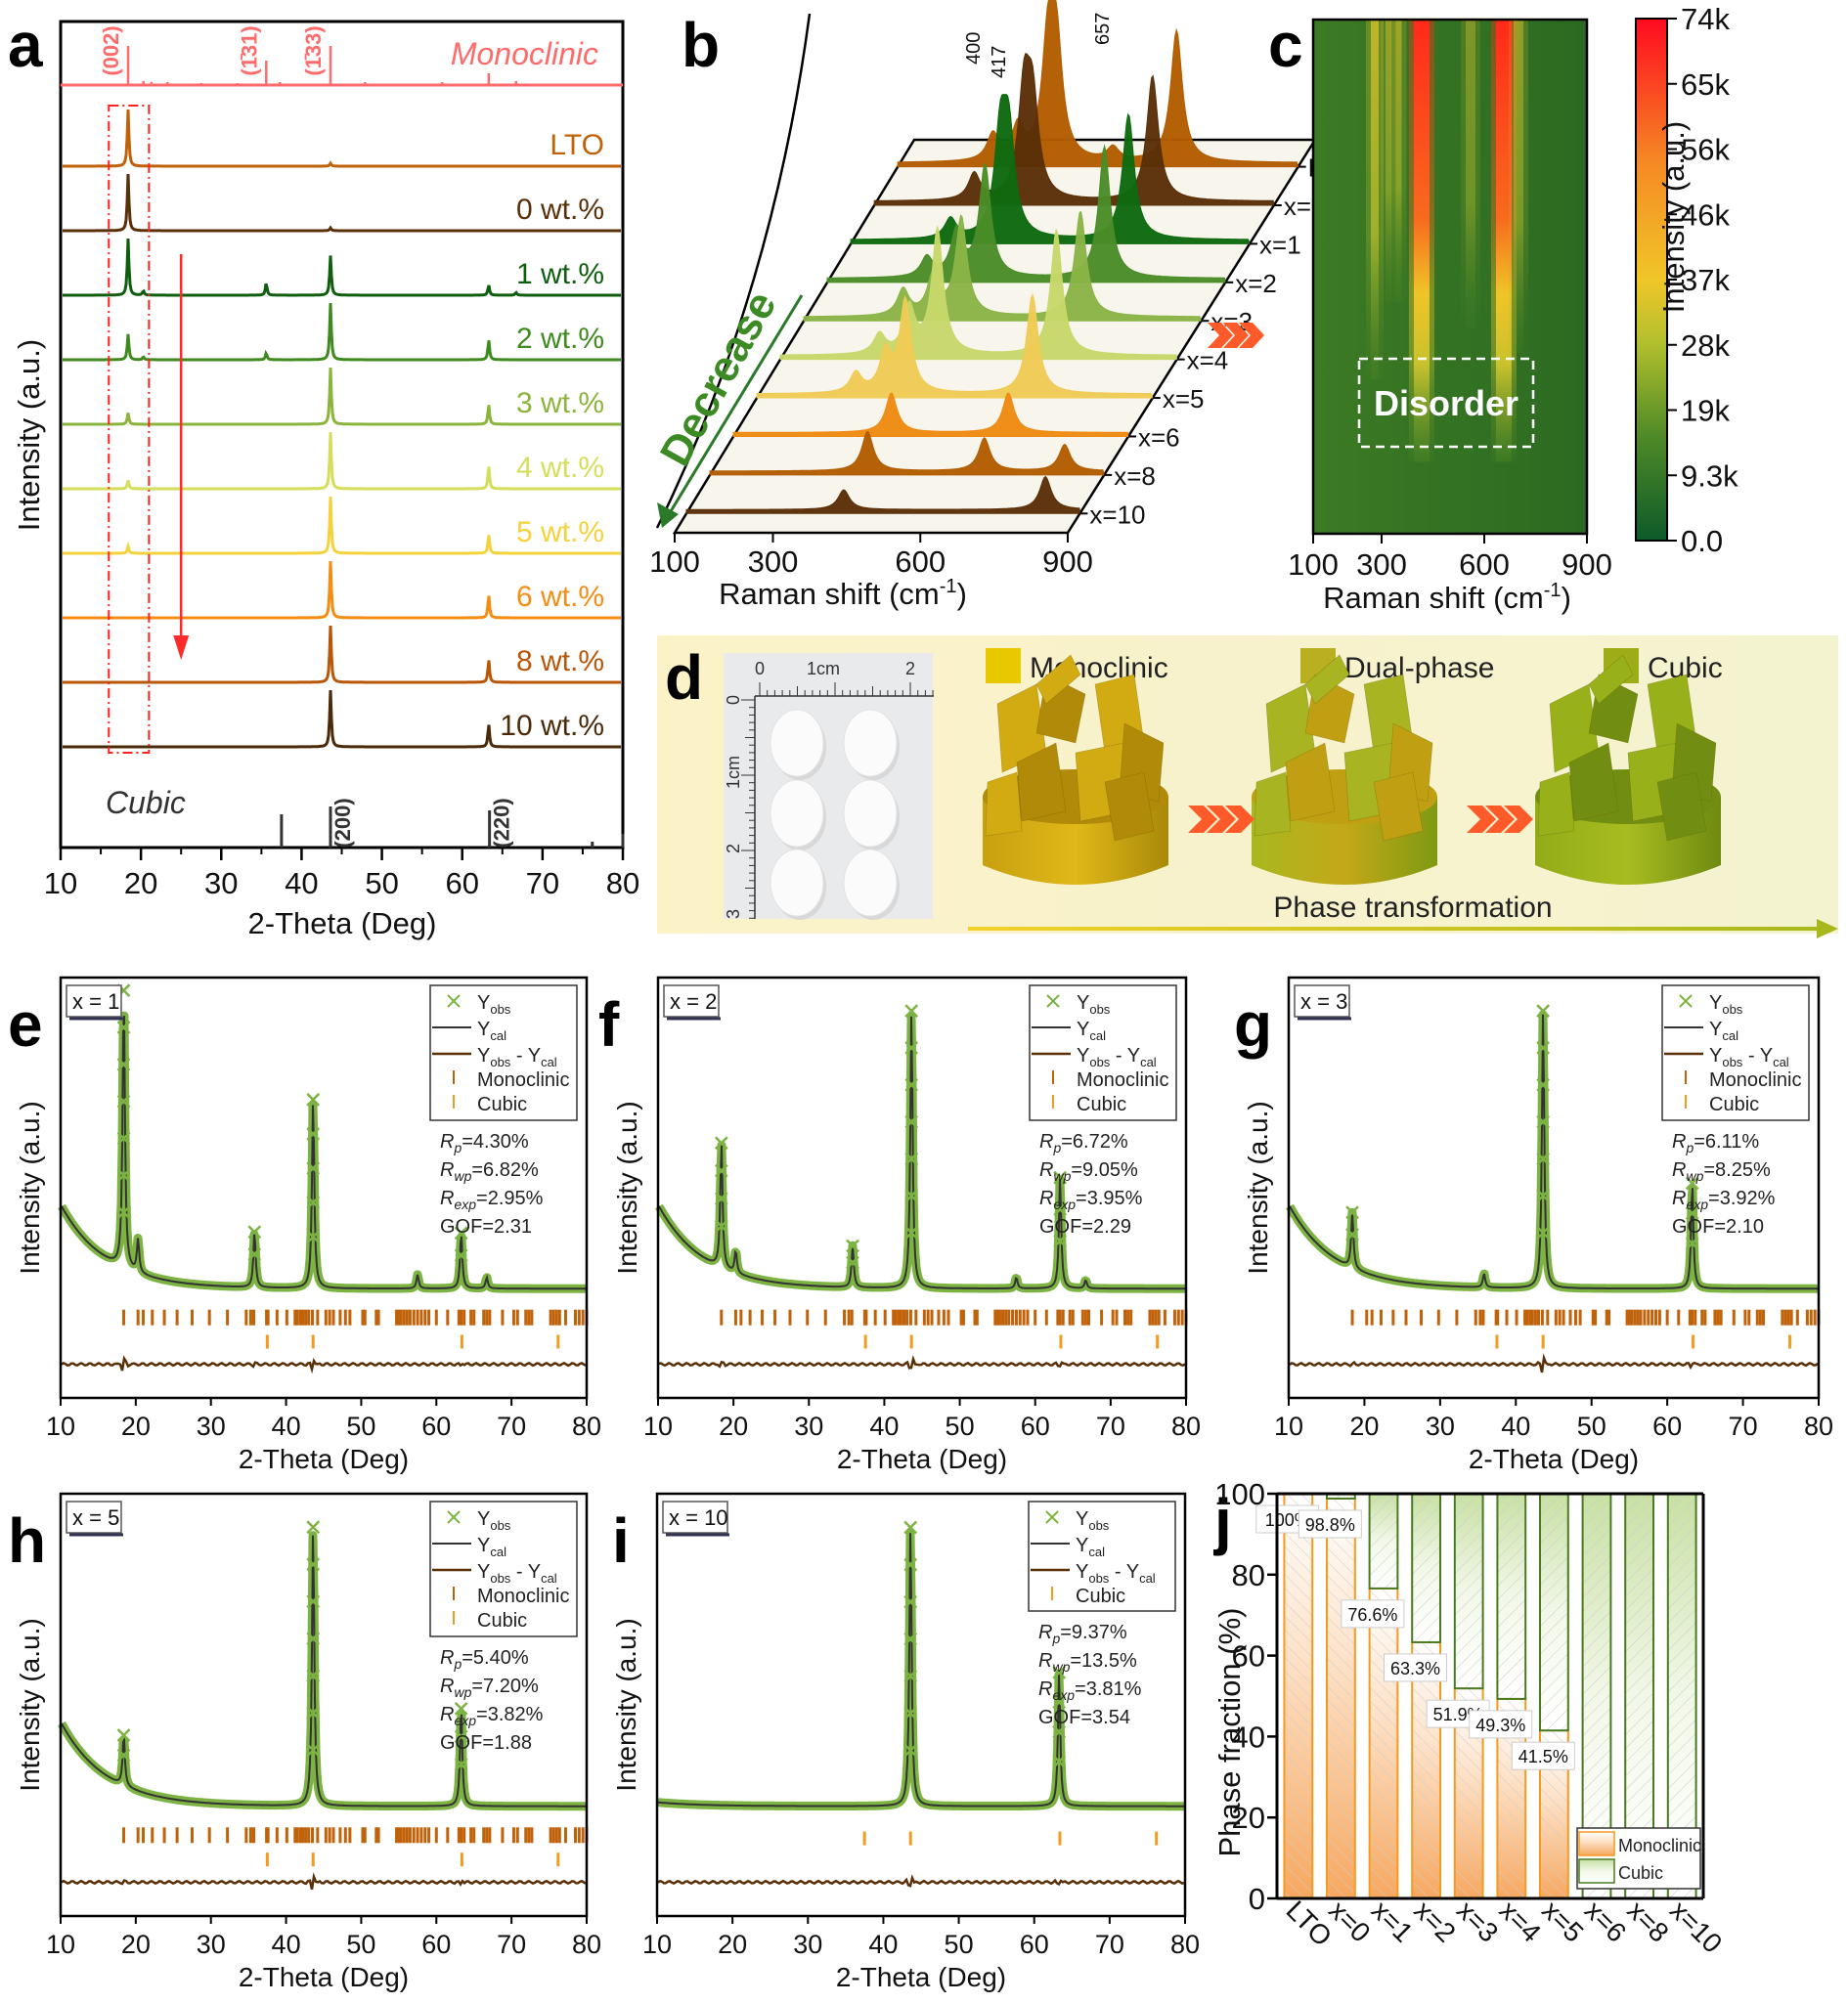 The height and width of the screenshot is (2004, 1848). Describe the element at coordinates (1709, 475) in the screenshot. I see `colorbar-tick-label: 9.3k` at that location.